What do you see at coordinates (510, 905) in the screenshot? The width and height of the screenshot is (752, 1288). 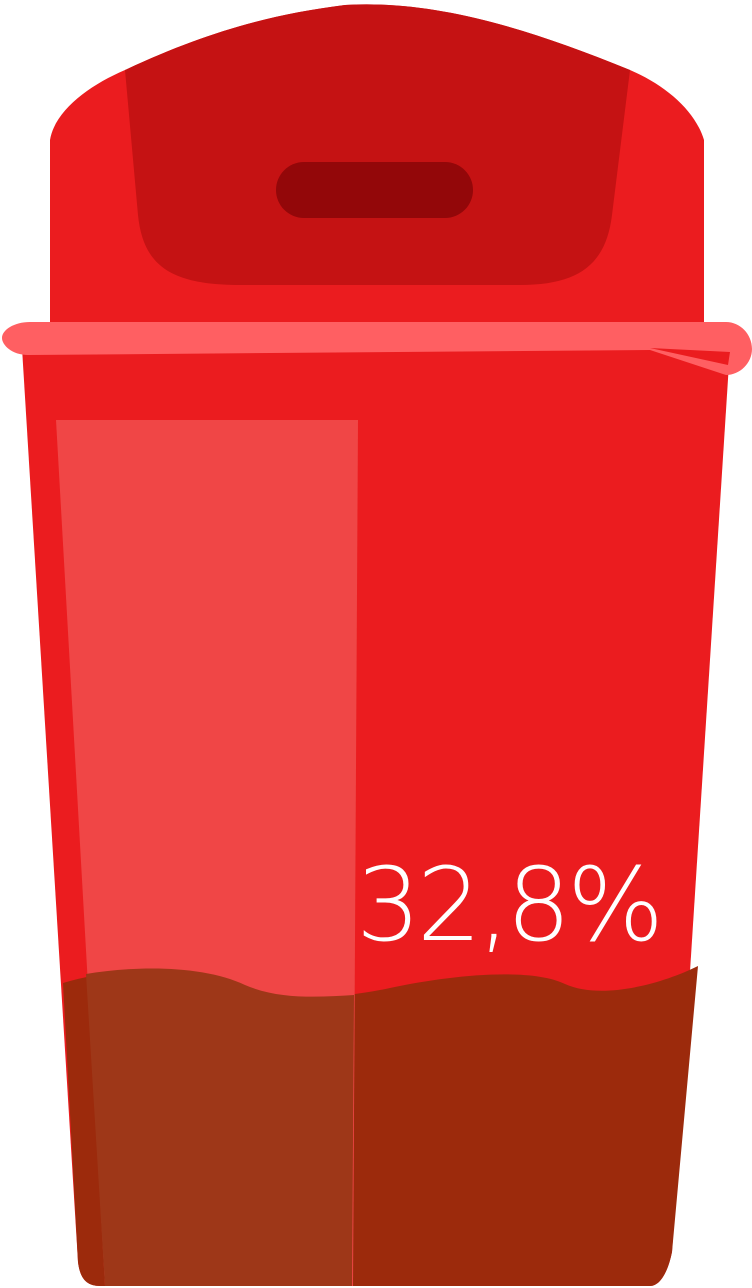 I see `fill-percentage-label: 32,8%` at bounding box center [510, 905].